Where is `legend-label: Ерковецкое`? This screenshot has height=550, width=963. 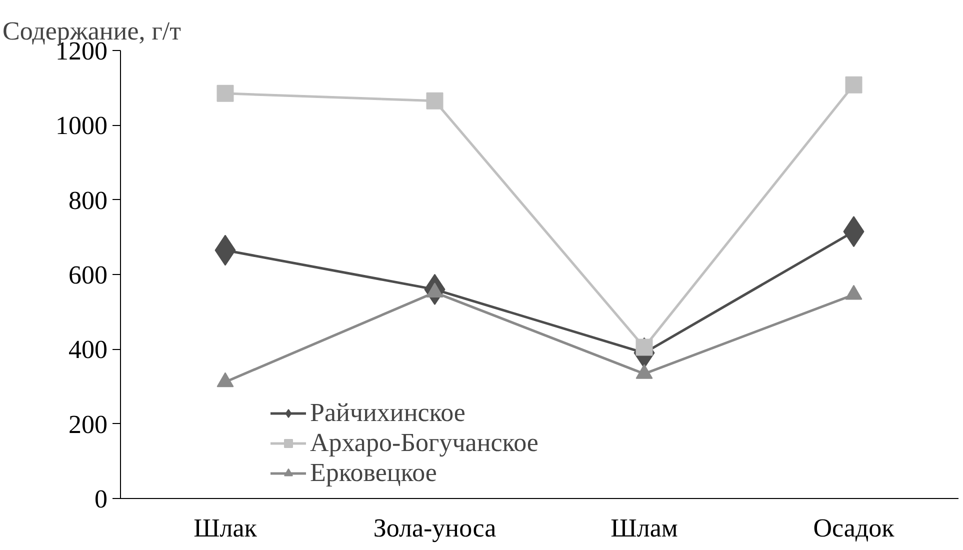
legend-label: Ерковецкое is located at coordinates (373, 473).